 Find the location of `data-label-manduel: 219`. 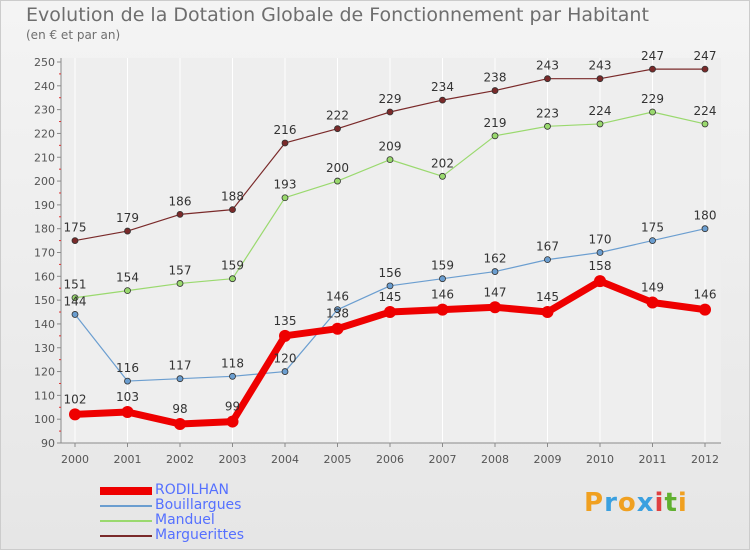

data-label-manduel: 219 is located at coordinates (495, 123).